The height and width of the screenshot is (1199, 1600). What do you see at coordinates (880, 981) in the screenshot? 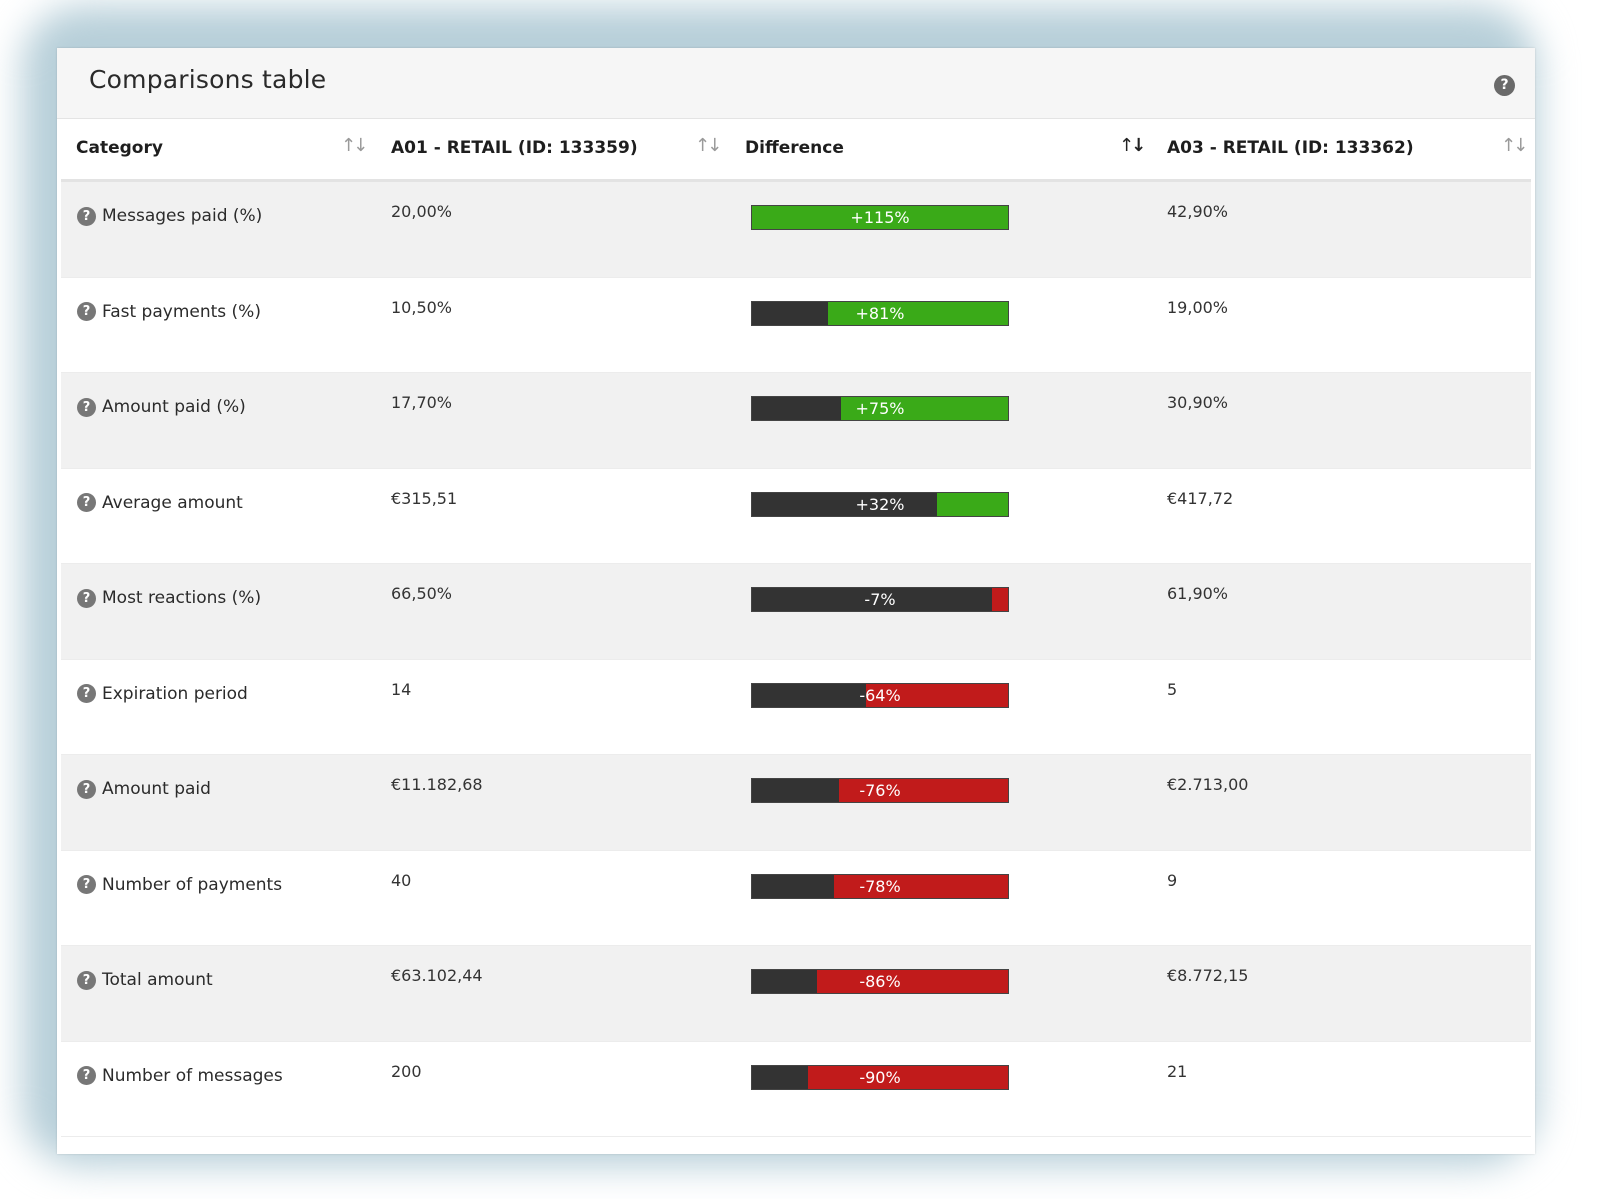
I see `difference-label: -86%` at bounding box center [880, 981].